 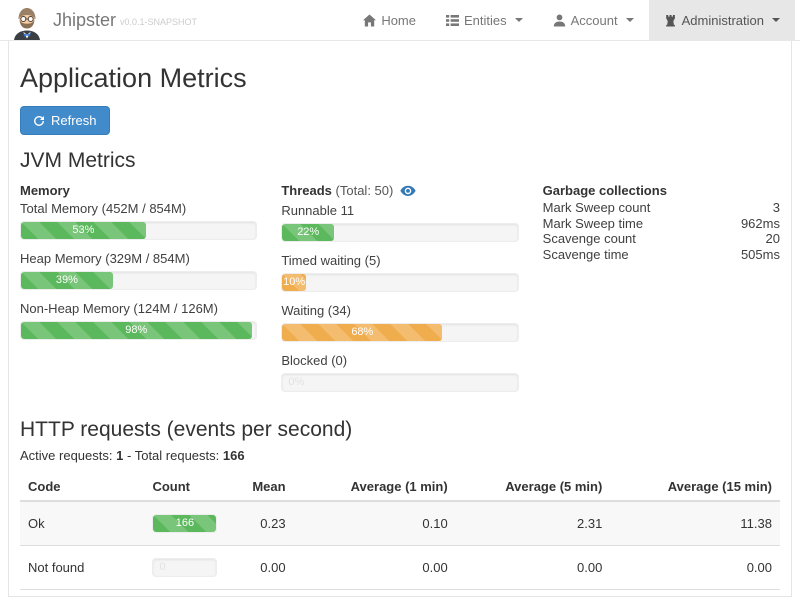 I want to click on progress-fill: 10%, so click(x=294, y=282).